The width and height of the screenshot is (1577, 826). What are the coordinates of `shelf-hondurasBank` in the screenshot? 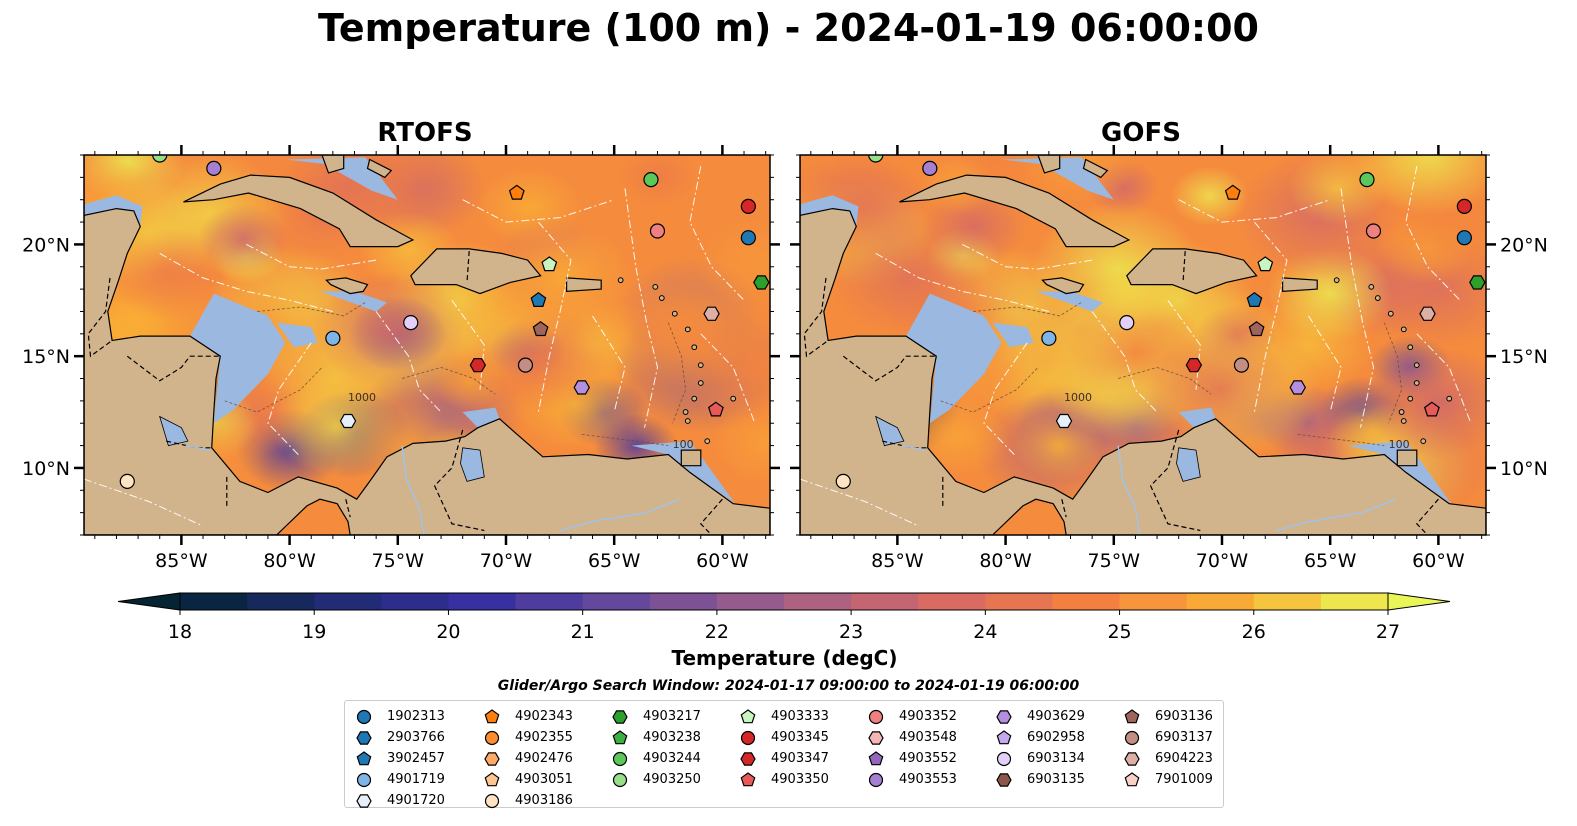 It's located at (1013, 335).